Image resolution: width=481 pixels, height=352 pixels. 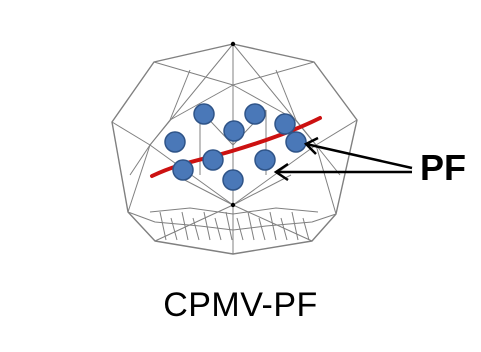 I want to click on pf-arrows, so click(x=343, y=159).